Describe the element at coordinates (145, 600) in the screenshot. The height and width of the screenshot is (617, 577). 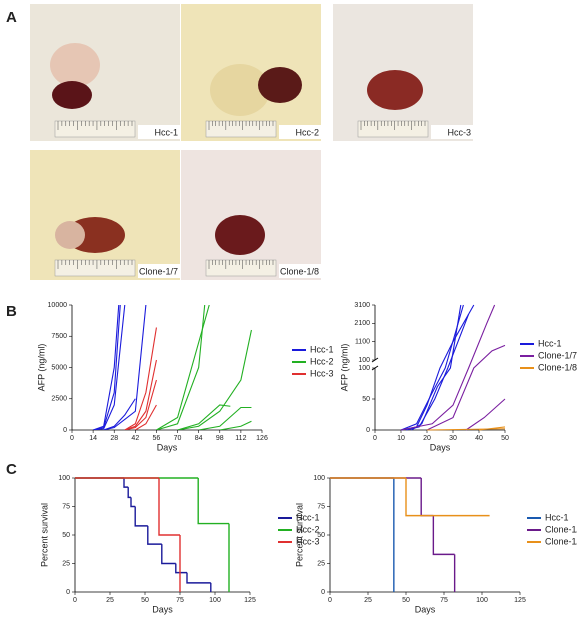
I see `x-tick-label: 50` at that location.